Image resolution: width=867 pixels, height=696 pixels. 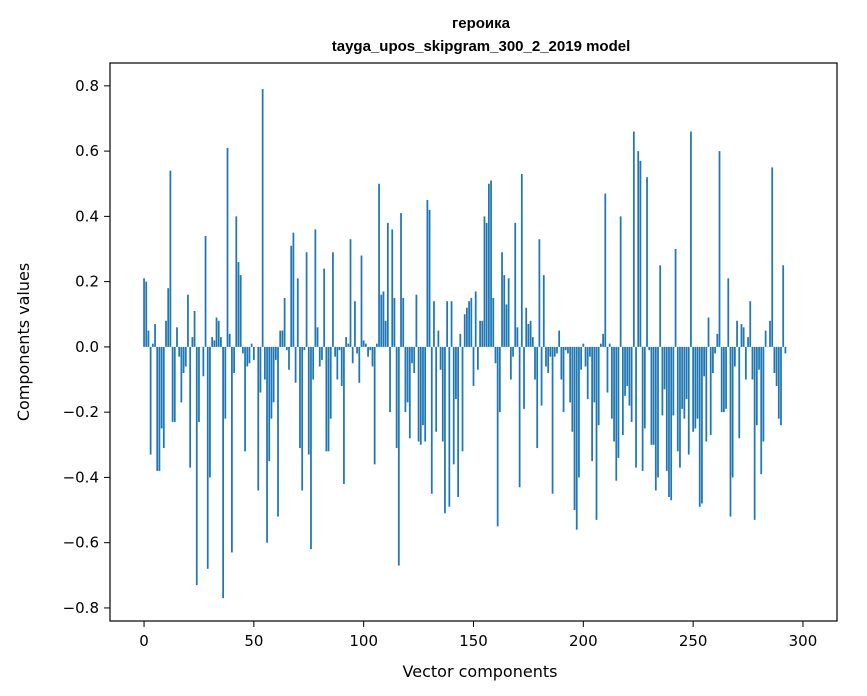 I want to click on y-tick-label: 0.4, so click(x=87, y=216).